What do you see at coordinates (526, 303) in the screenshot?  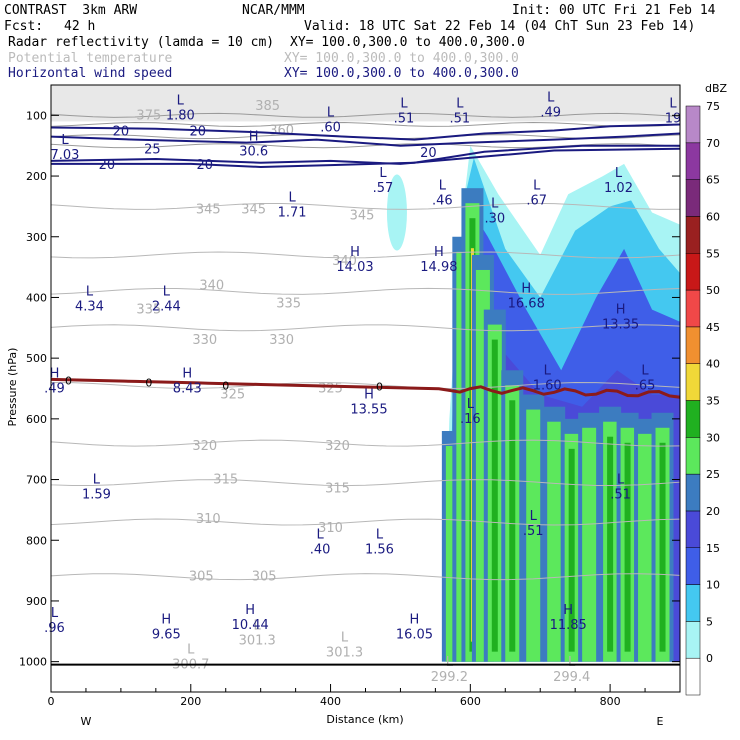 I see `extremum-value: 16.68` at bounding box center [526, 303].